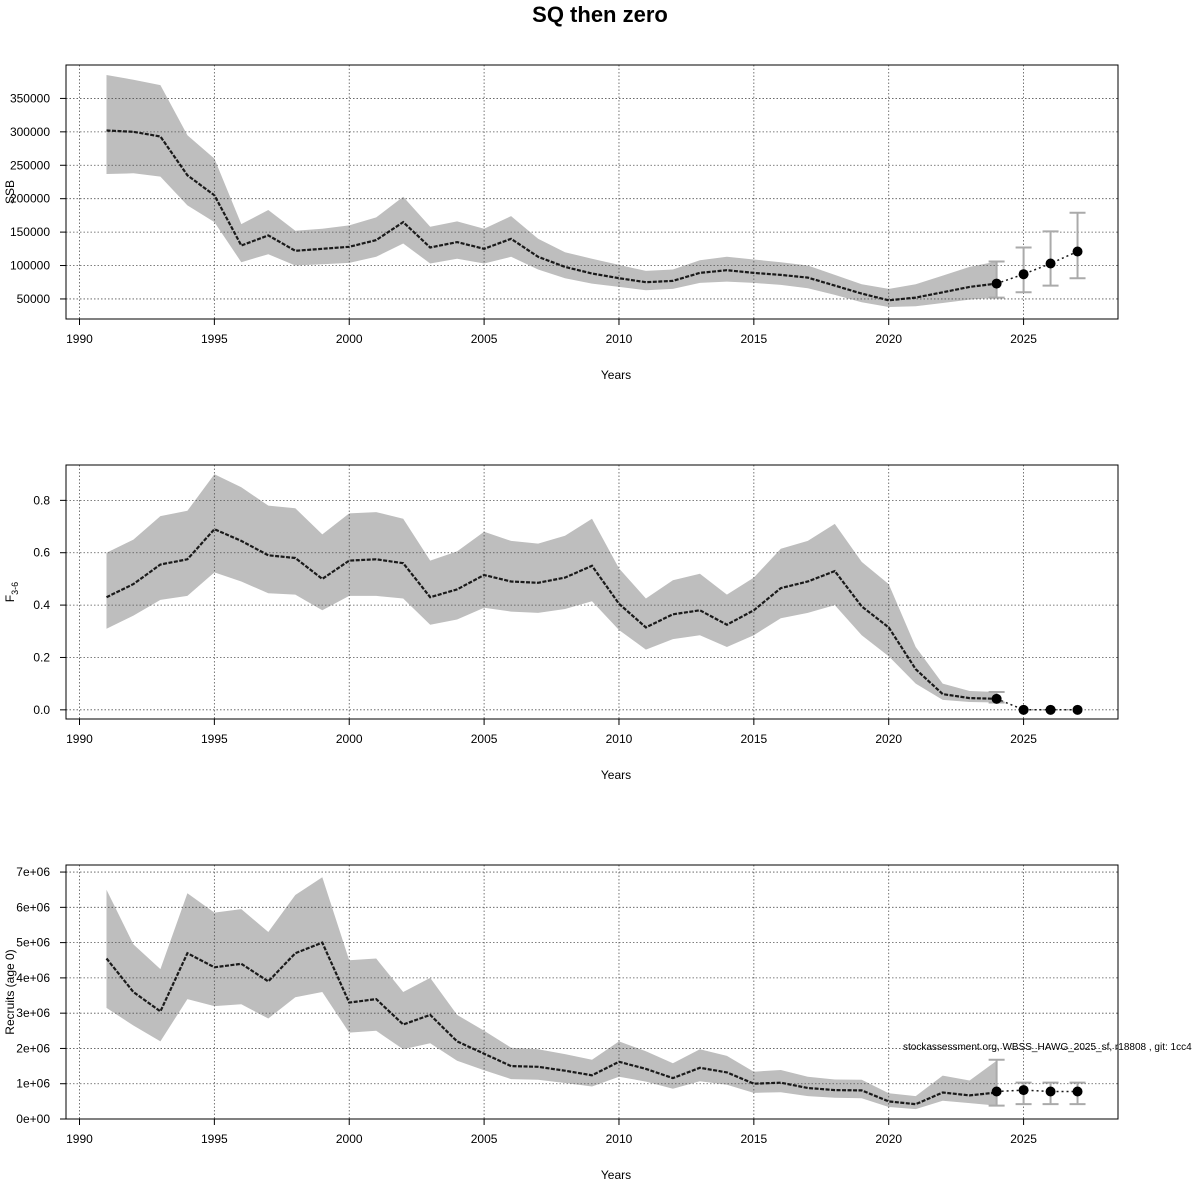 This screenshot has width=1200, height=1200. I want to click on fbar-ytick-label-2: 0.4, so click(41, 605).